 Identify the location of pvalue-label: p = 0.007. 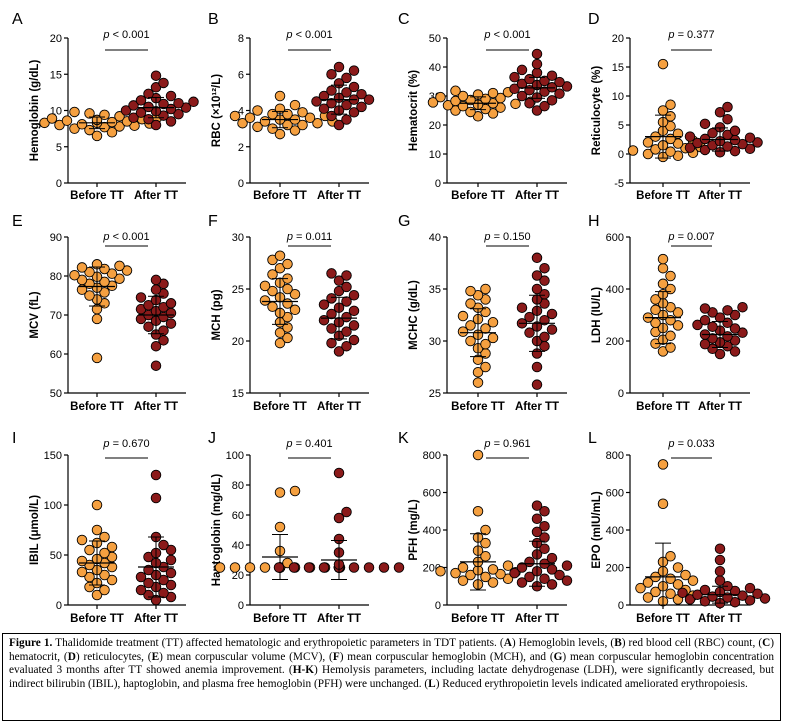
(690, 237).